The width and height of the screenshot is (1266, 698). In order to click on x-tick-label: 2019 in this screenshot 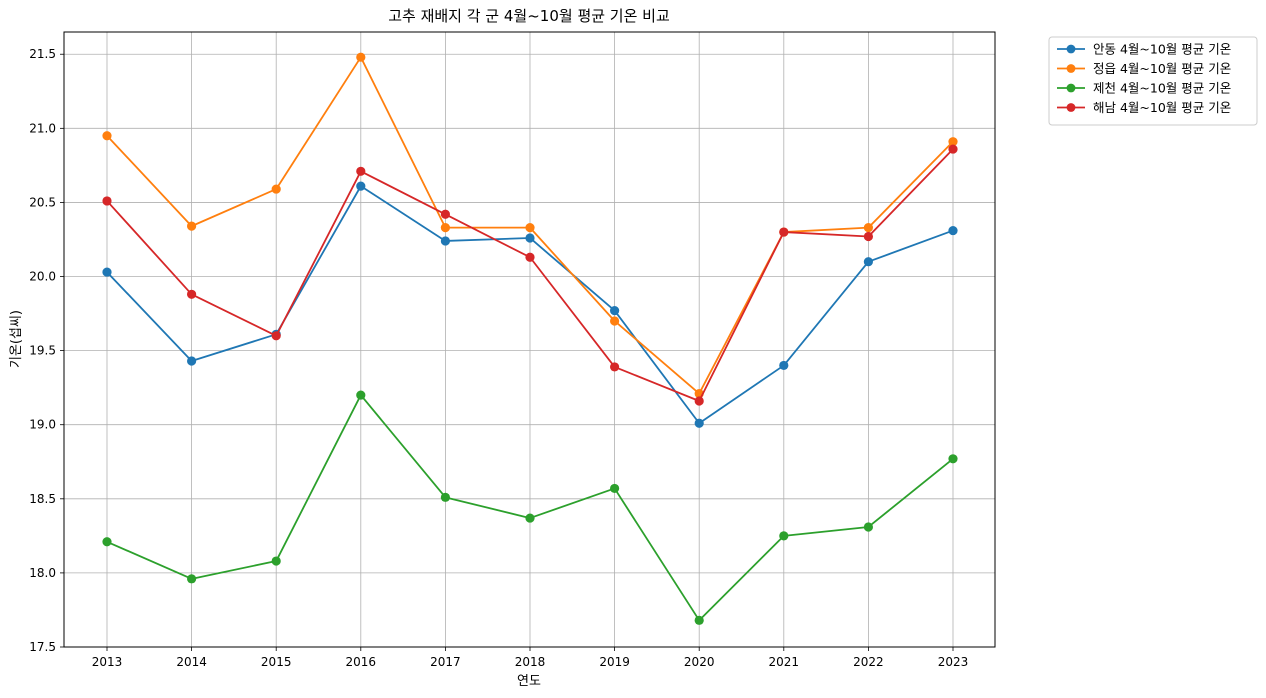, I will do `click(614, 662)`.